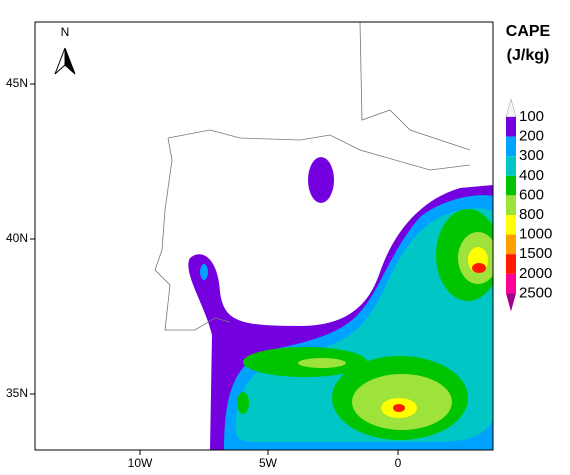 This screenshot has height=475, width=570. I want to click on north-label: N, so click(65, 32).